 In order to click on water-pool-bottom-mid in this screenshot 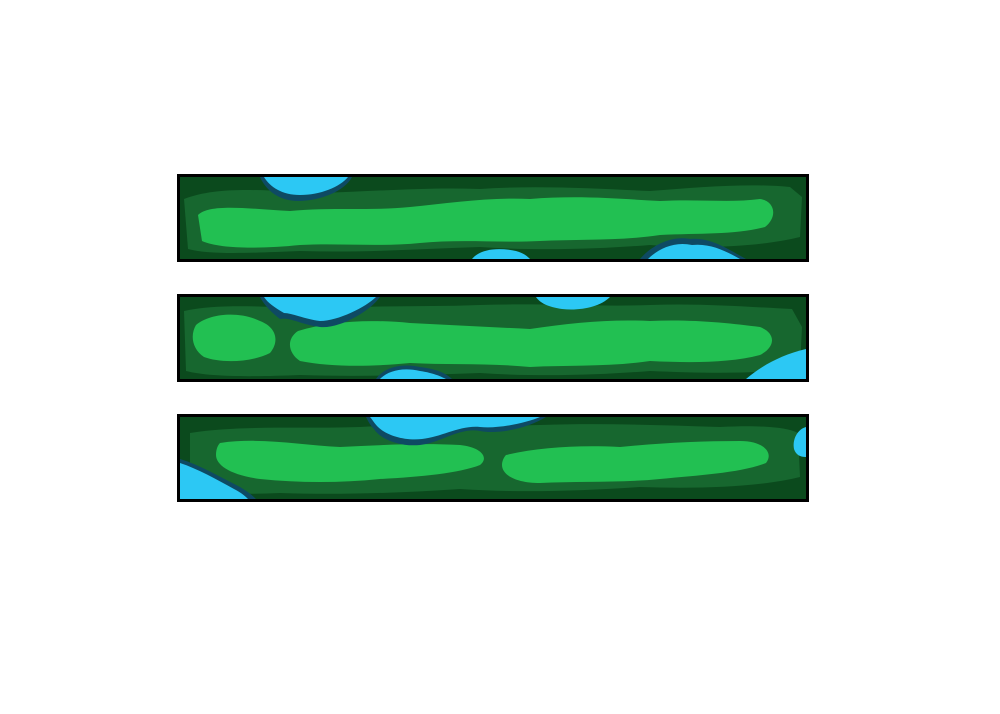, I will do `click(501, 254)`.